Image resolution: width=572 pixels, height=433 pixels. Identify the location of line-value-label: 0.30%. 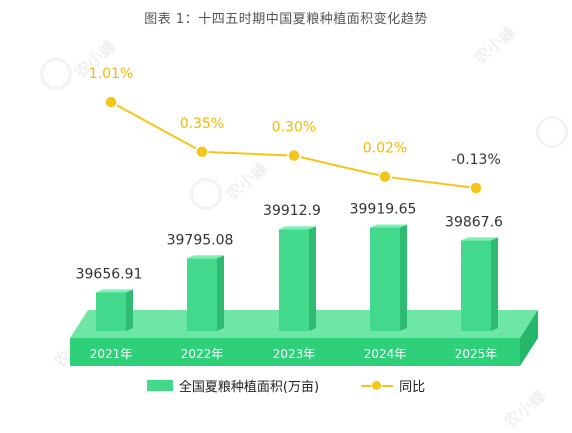
(294, 128).